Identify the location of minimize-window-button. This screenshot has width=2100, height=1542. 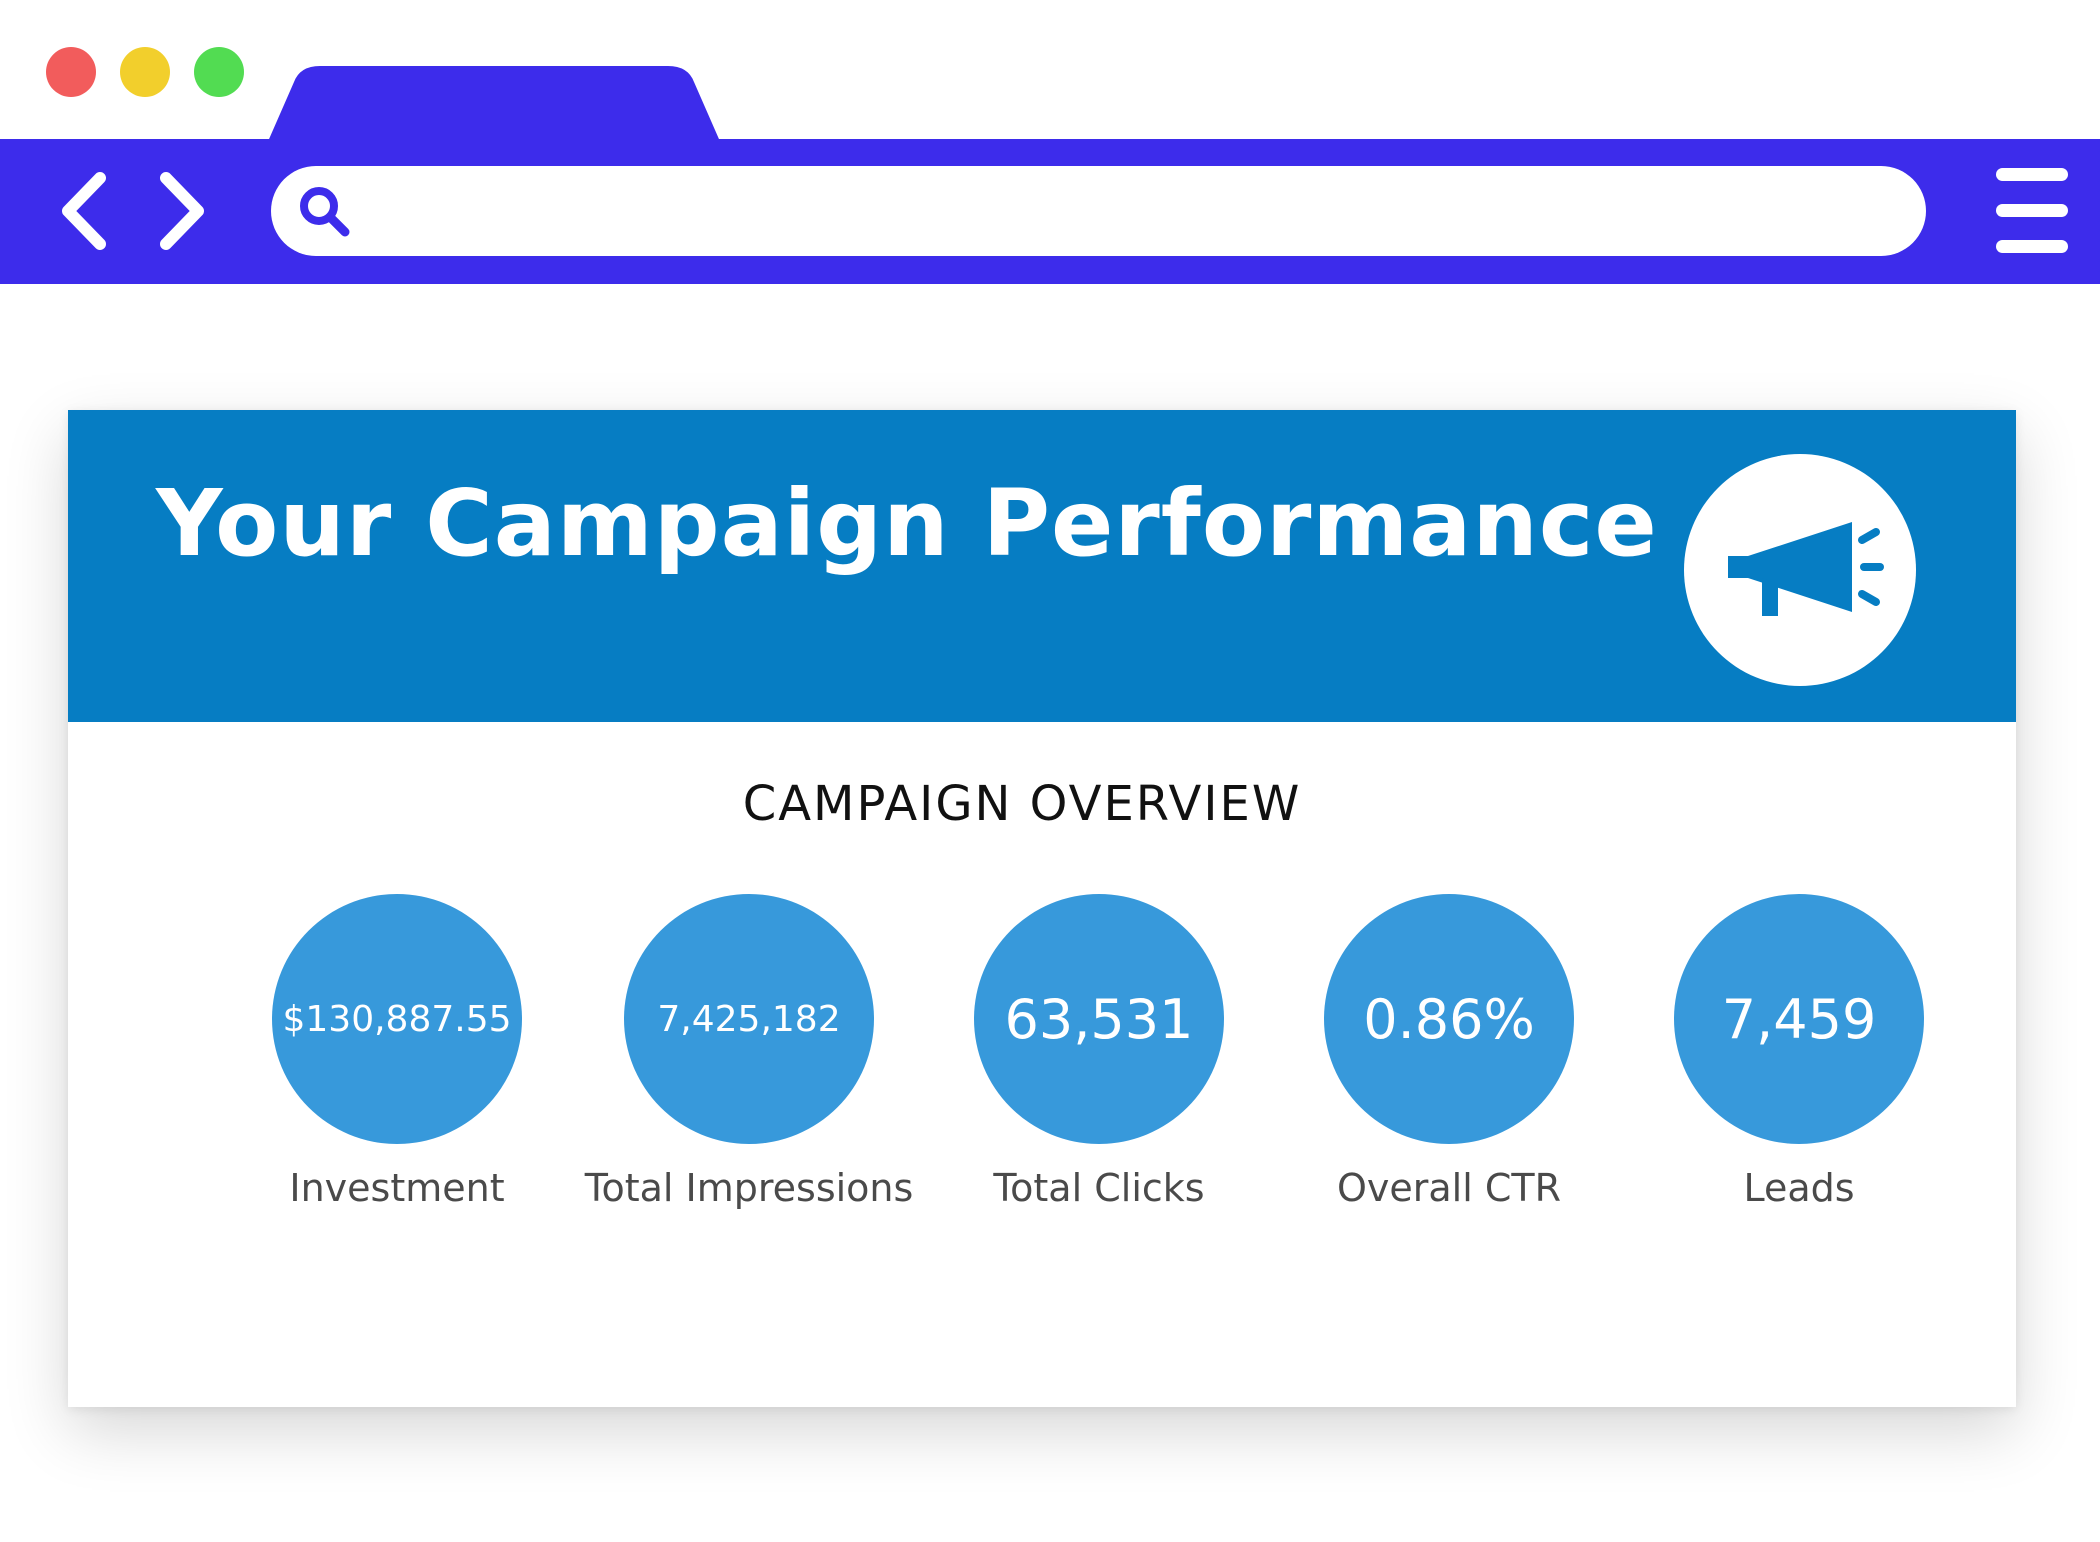
(145, 72).